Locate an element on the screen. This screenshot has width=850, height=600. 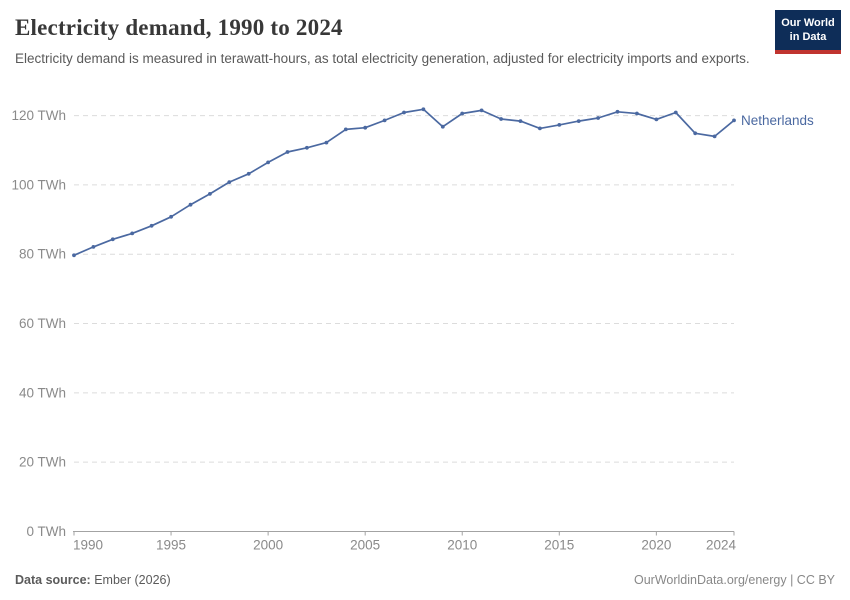
attribution-text: OurWorldinData.org/energy | CC BY is located at coordinates (734, 580).